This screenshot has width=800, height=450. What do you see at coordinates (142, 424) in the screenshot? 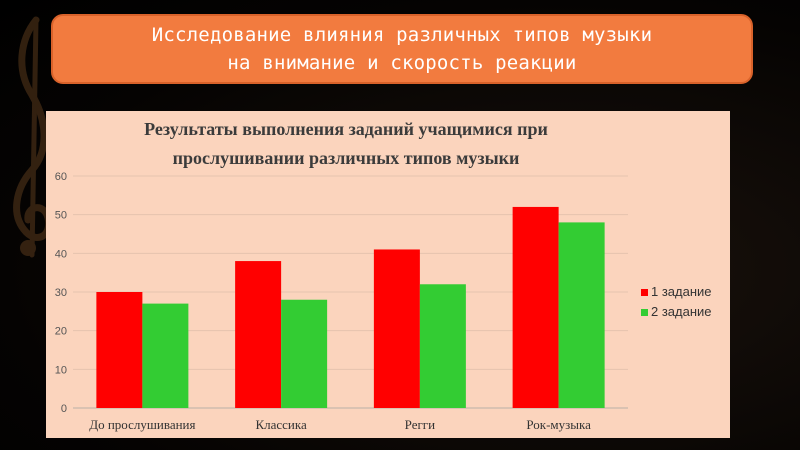
I see `x-tick-label: До прослушивания` at bounding box center [142, 424].